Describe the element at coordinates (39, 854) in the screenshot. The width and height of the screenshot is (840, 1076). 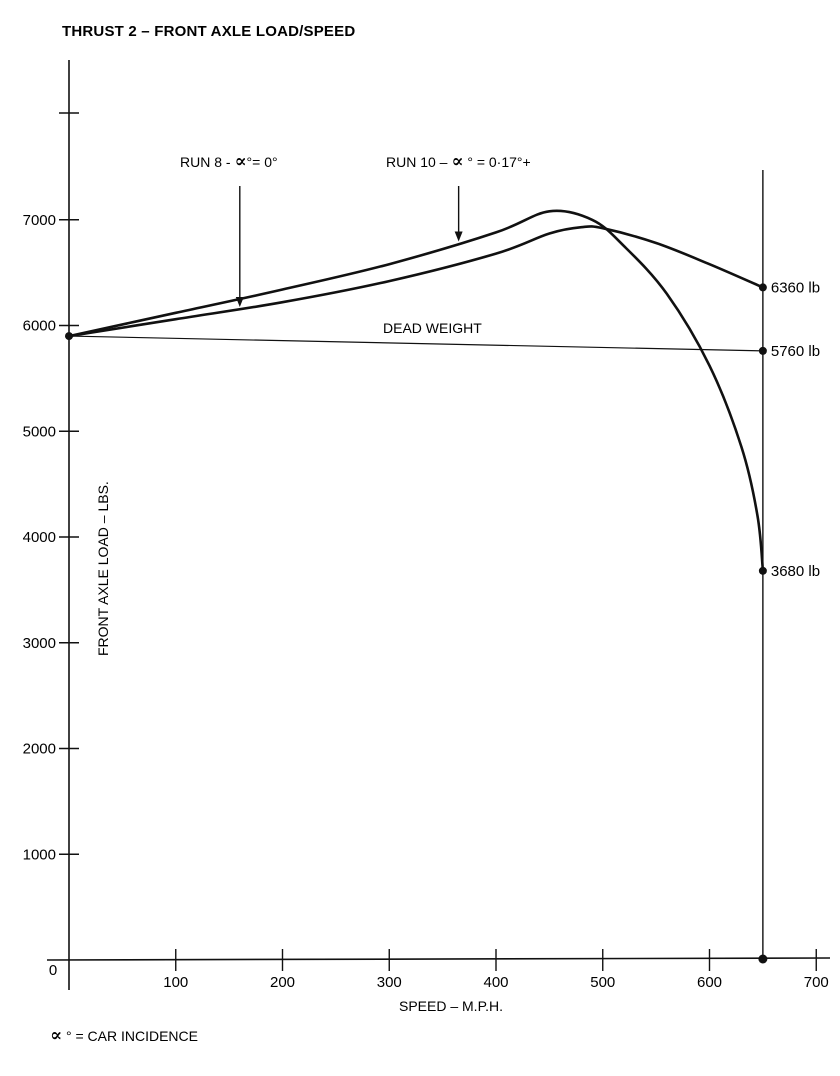
I see `y-tick-label: 1000` at that location.